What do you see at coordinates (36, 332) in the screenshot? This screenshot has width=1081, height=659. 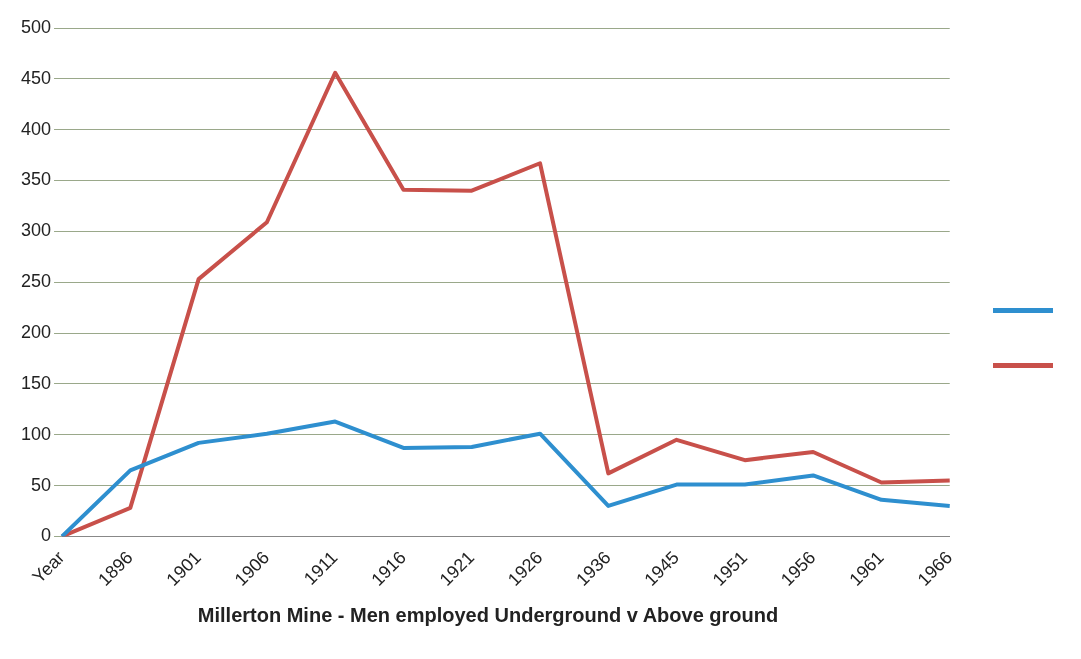 I see `y-tick-label: 200` at bounding box center [36, 332].